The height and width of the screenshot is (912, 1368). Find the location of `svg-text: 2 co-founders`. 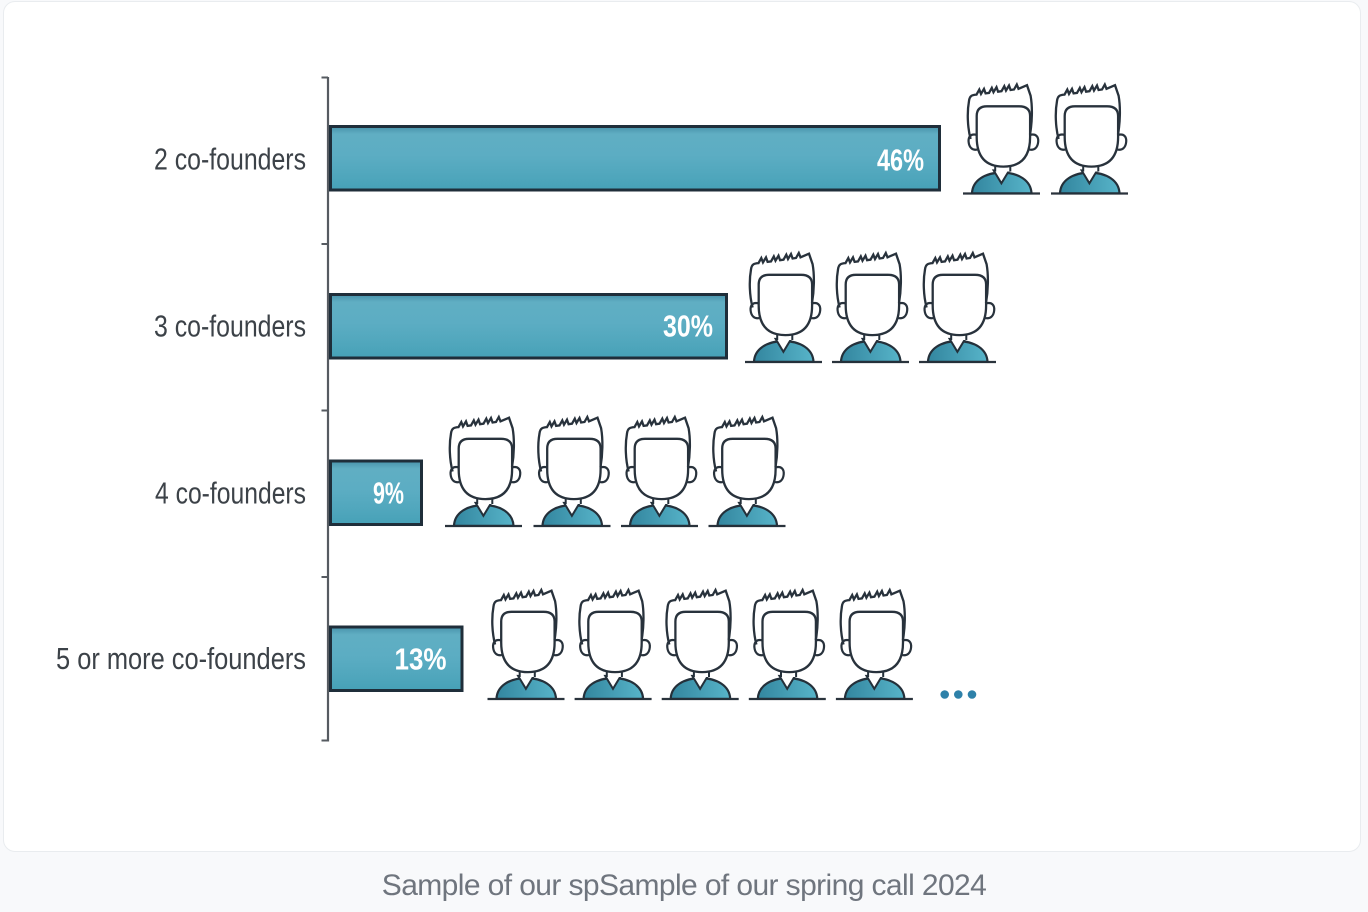

svg-text: 2 co-founders is located at coordinates (230, 159).